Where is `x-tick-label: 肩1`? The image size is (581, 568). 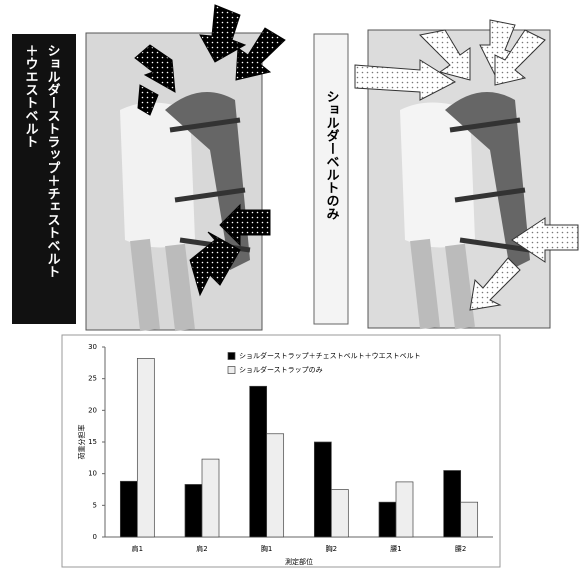
x-tick-label: 肩1 is located at coordinates (137, 548).